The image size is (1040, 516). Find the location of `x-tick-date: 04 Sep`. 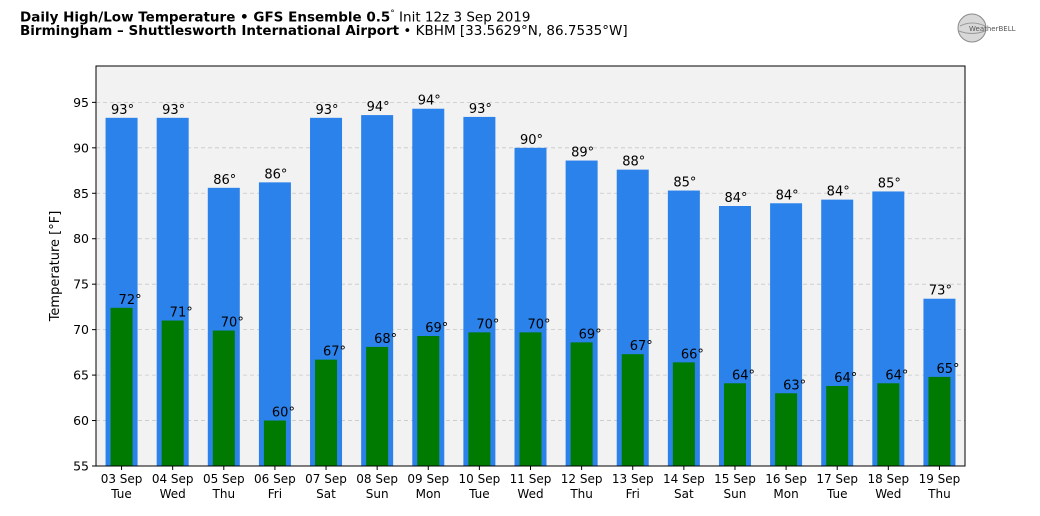

x-tick-date: 04 Sep is located at coordinates (173, 479).